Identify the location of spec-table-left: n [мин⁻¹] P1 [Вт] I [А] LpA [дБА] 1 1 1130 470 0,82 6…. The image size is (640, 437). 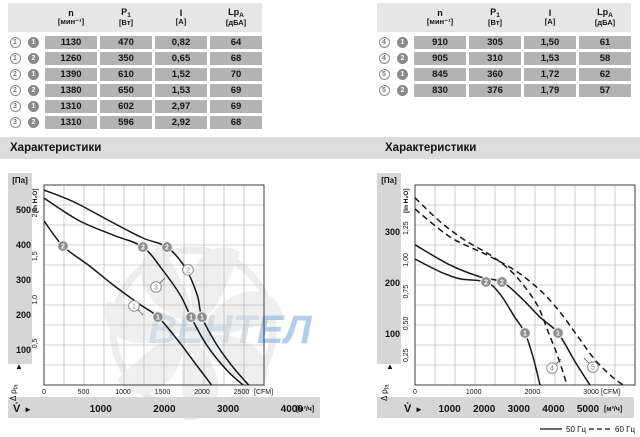
(135, 67).